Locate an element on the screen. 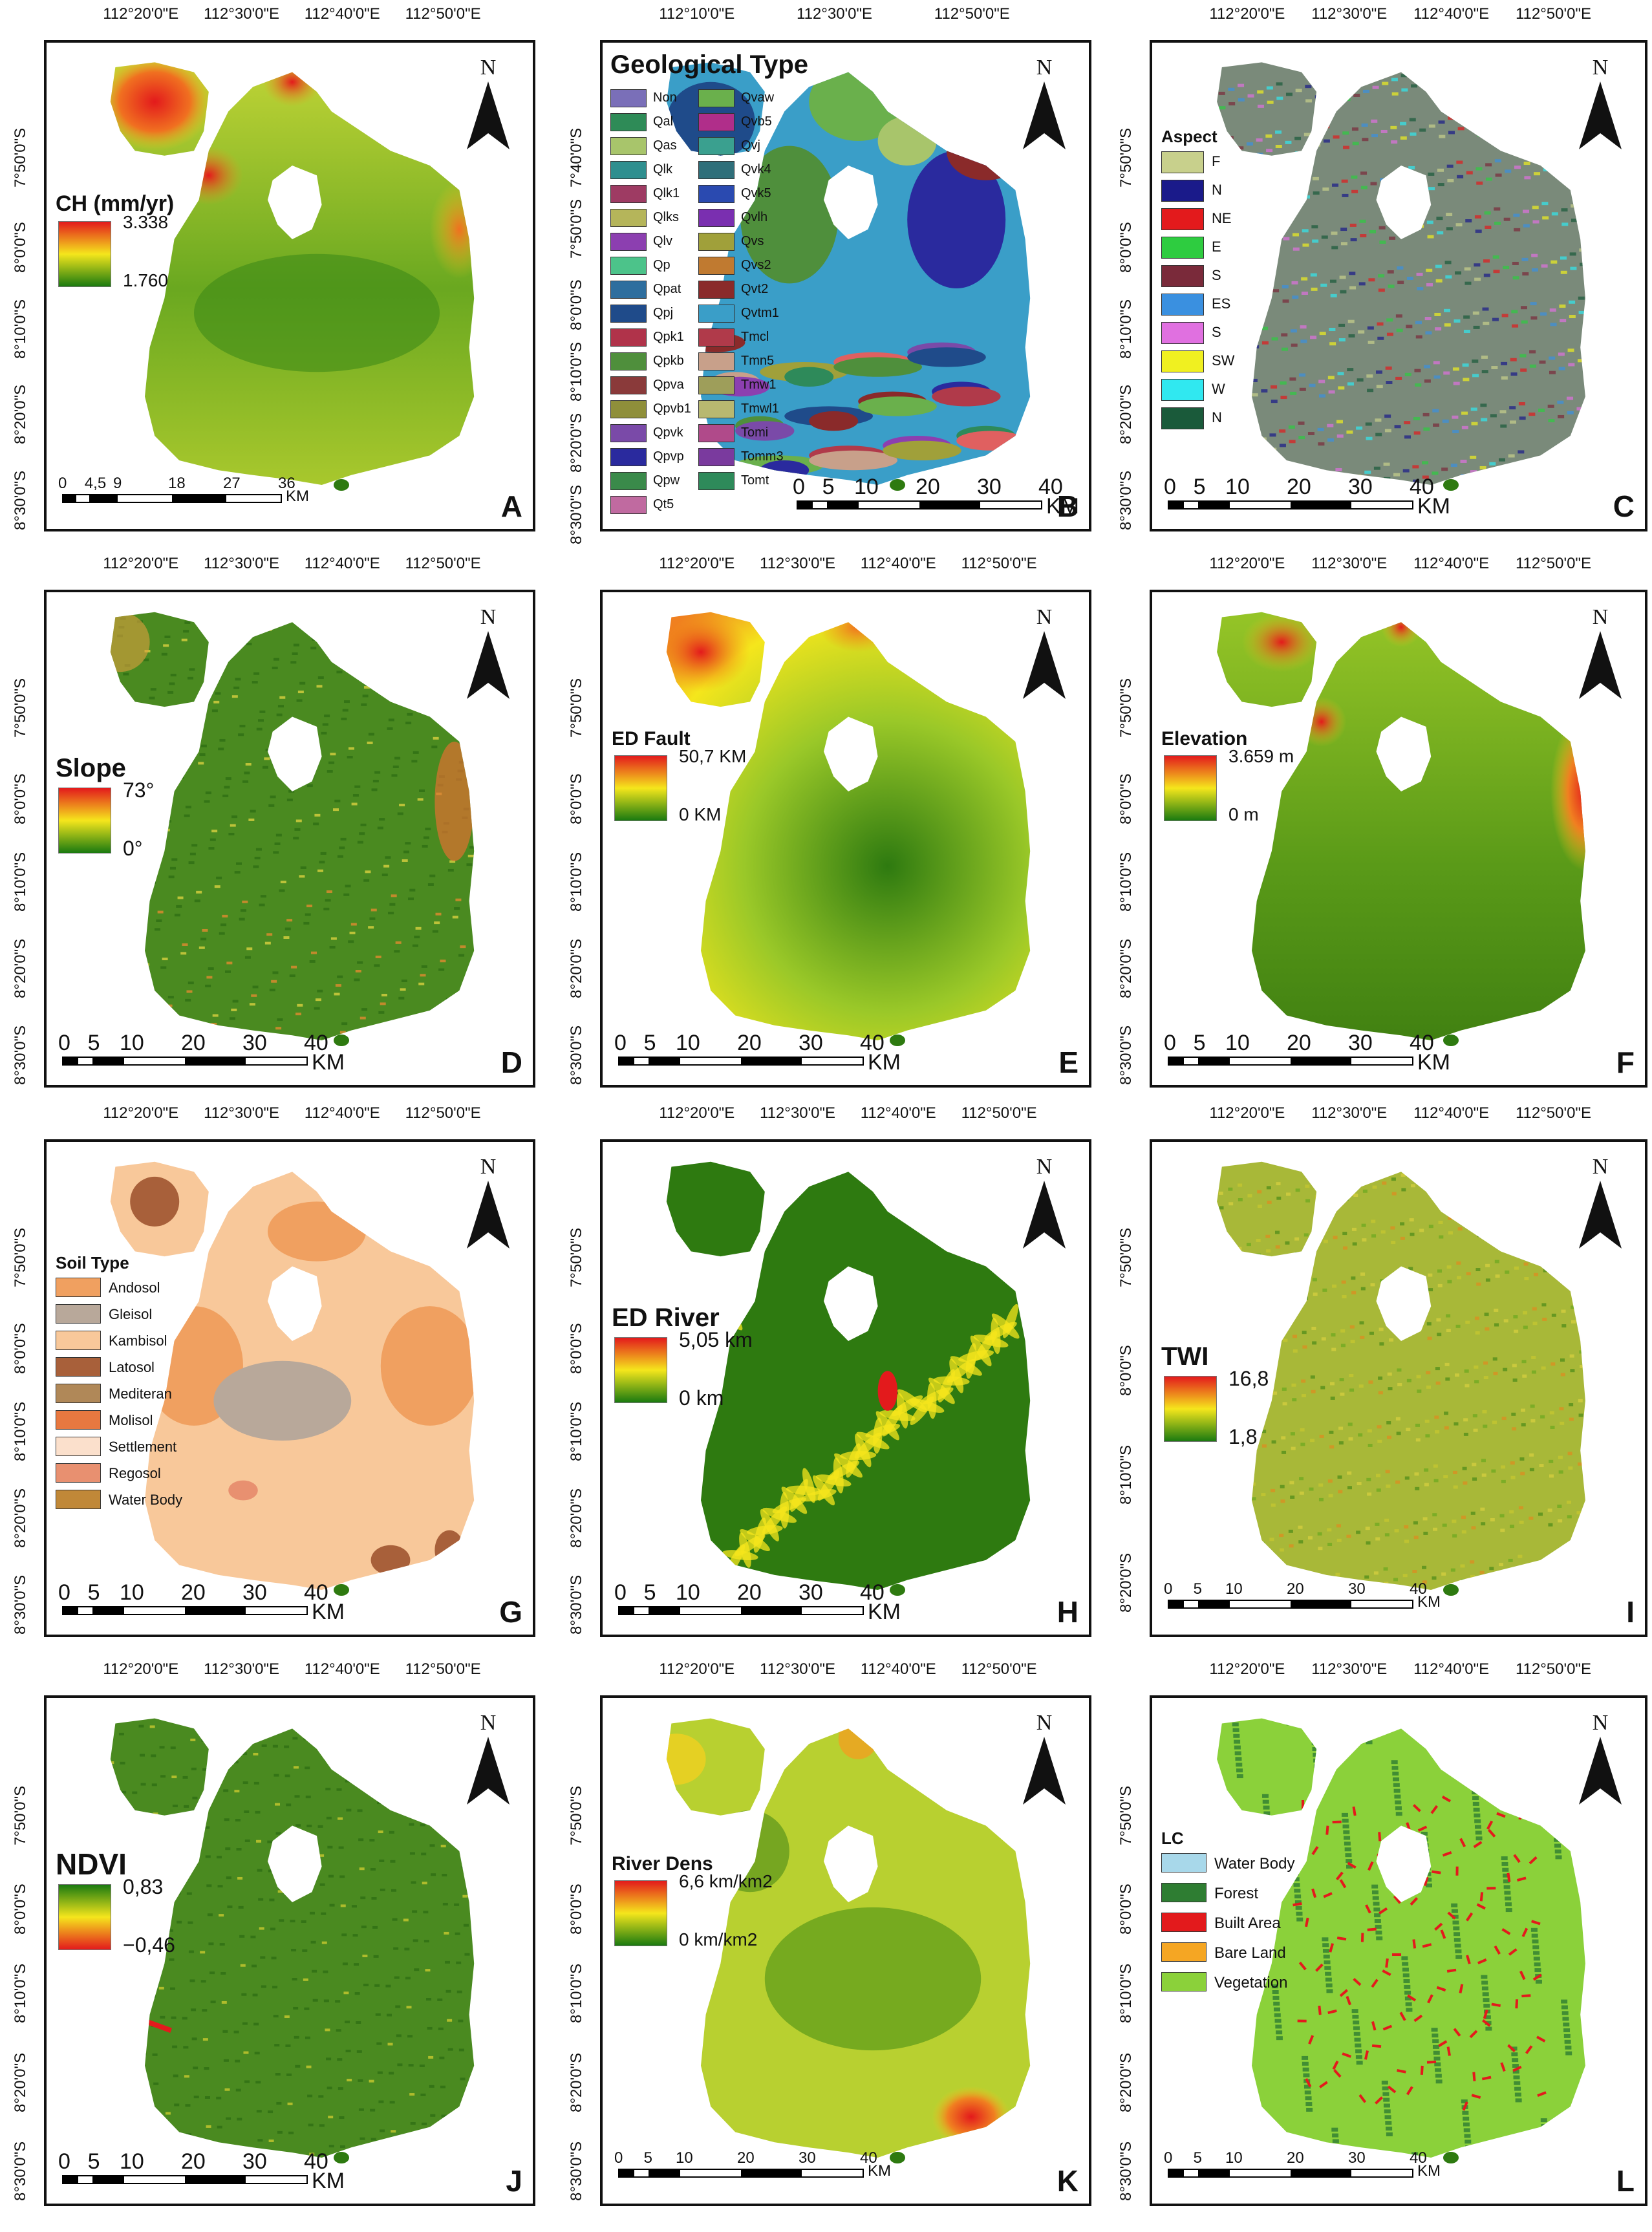 The width and height of the screenshot is (1652, 2232). legend-label: Qvk4 is located at coordinates (756, 170).